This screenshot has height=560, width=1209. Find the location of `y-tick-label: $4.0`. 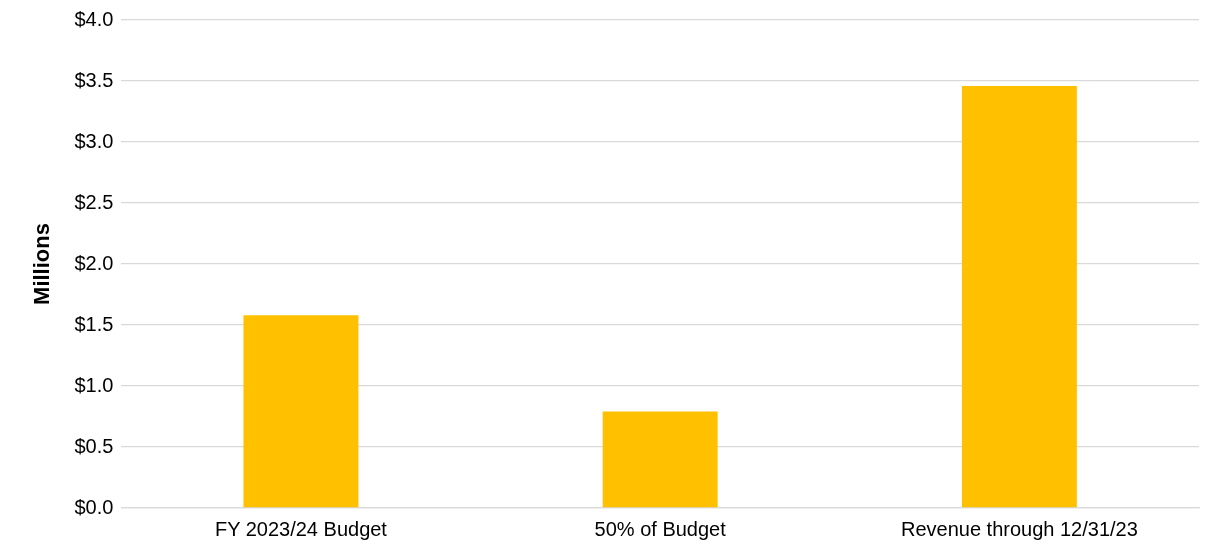

y-tick-label: $4.0 is located at coordinates (94, 18).